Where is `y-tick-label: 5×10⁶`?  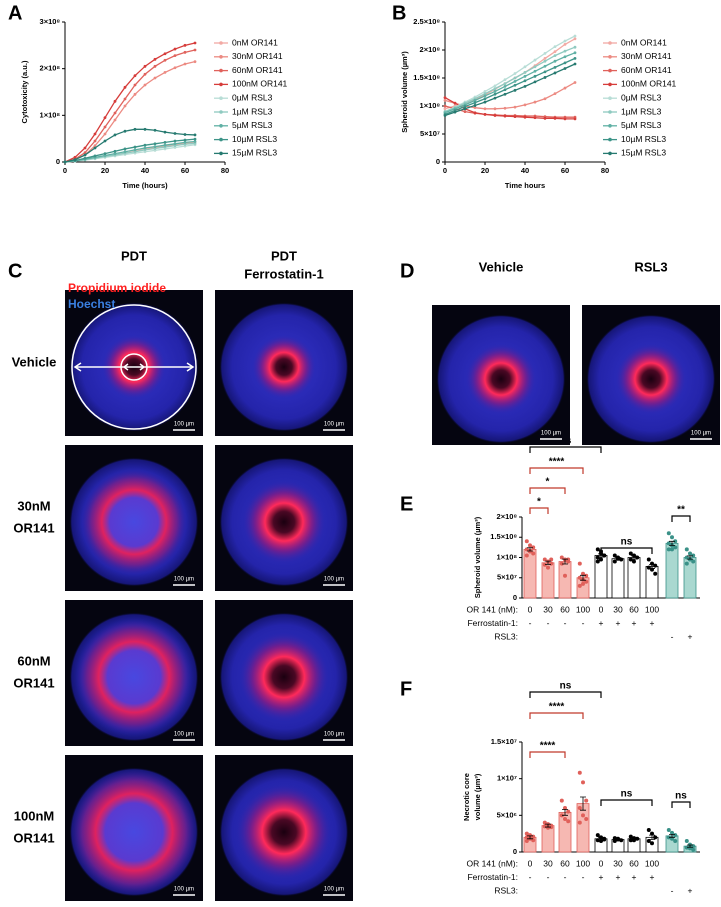 y-tick-label: 5×10⁶ is located at coordinates (507, 814).